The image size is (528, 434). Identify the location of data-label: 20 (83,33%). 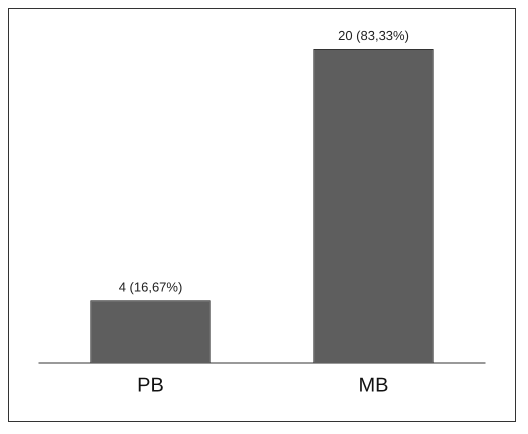
(373, 36).